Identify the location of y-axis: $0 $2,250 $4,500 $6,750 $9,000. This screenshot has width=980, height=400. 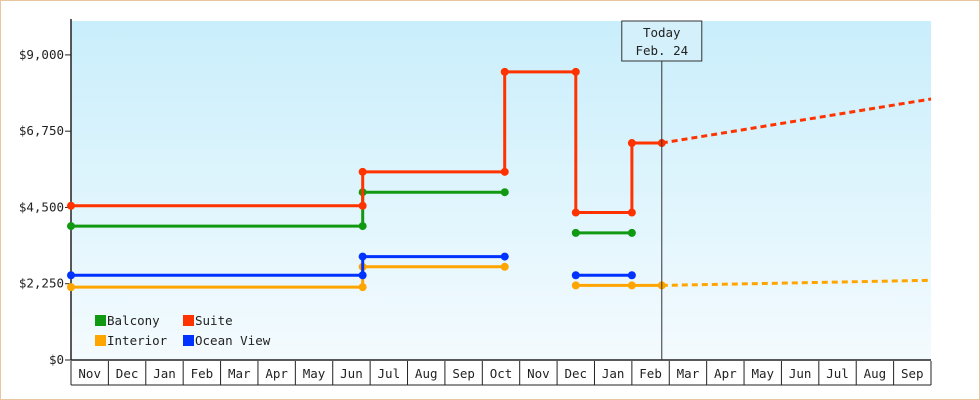
(45, 193).